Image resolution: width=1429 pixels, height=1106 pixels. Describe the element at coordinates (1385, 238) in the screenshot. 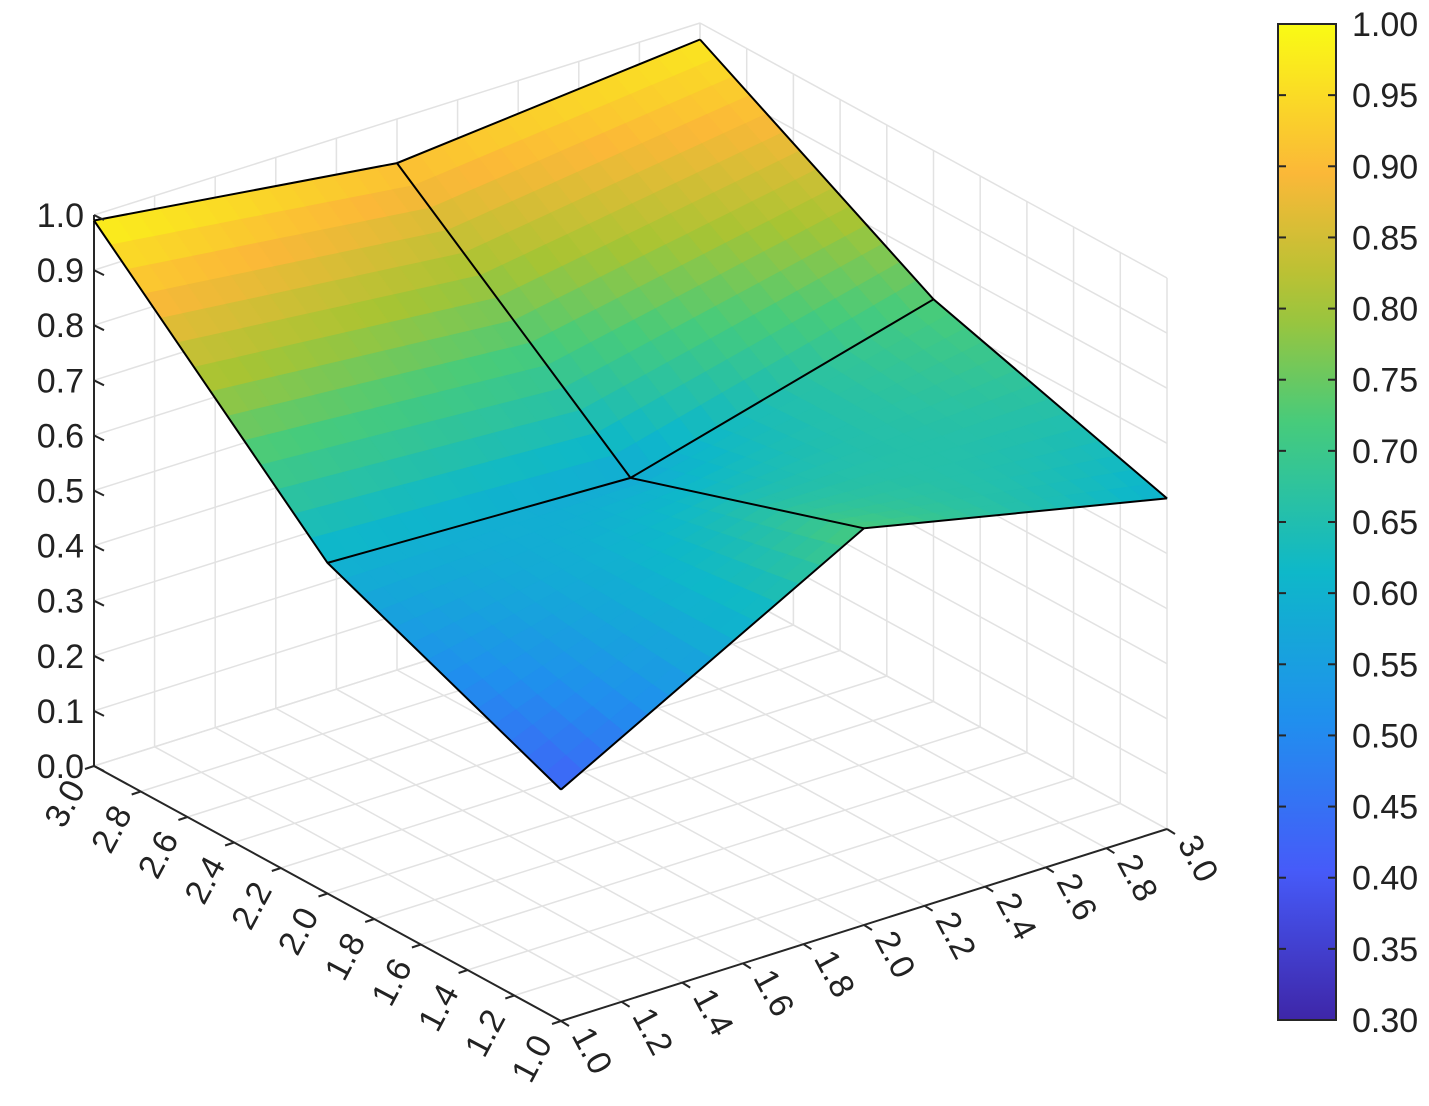

I see `colorbar-tick-label: 0.85` at that location.